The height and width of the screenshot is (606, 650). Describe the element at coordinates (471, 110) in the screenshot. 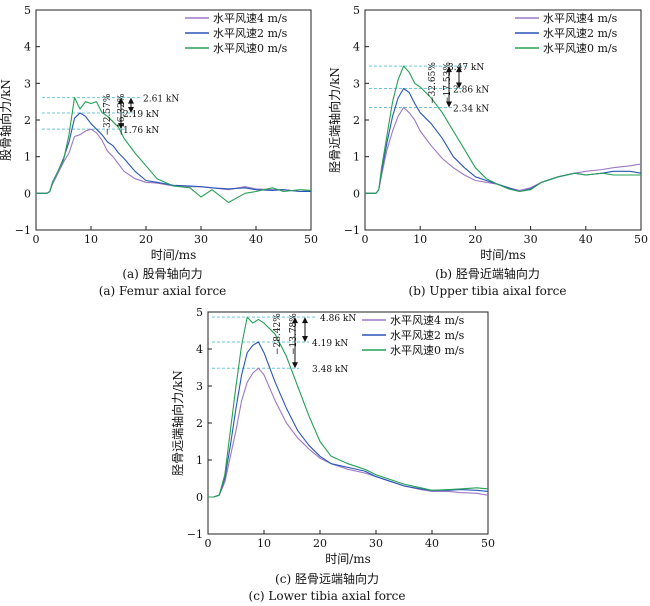

I see `annotation-value-low: 2.34 kN` at that location.